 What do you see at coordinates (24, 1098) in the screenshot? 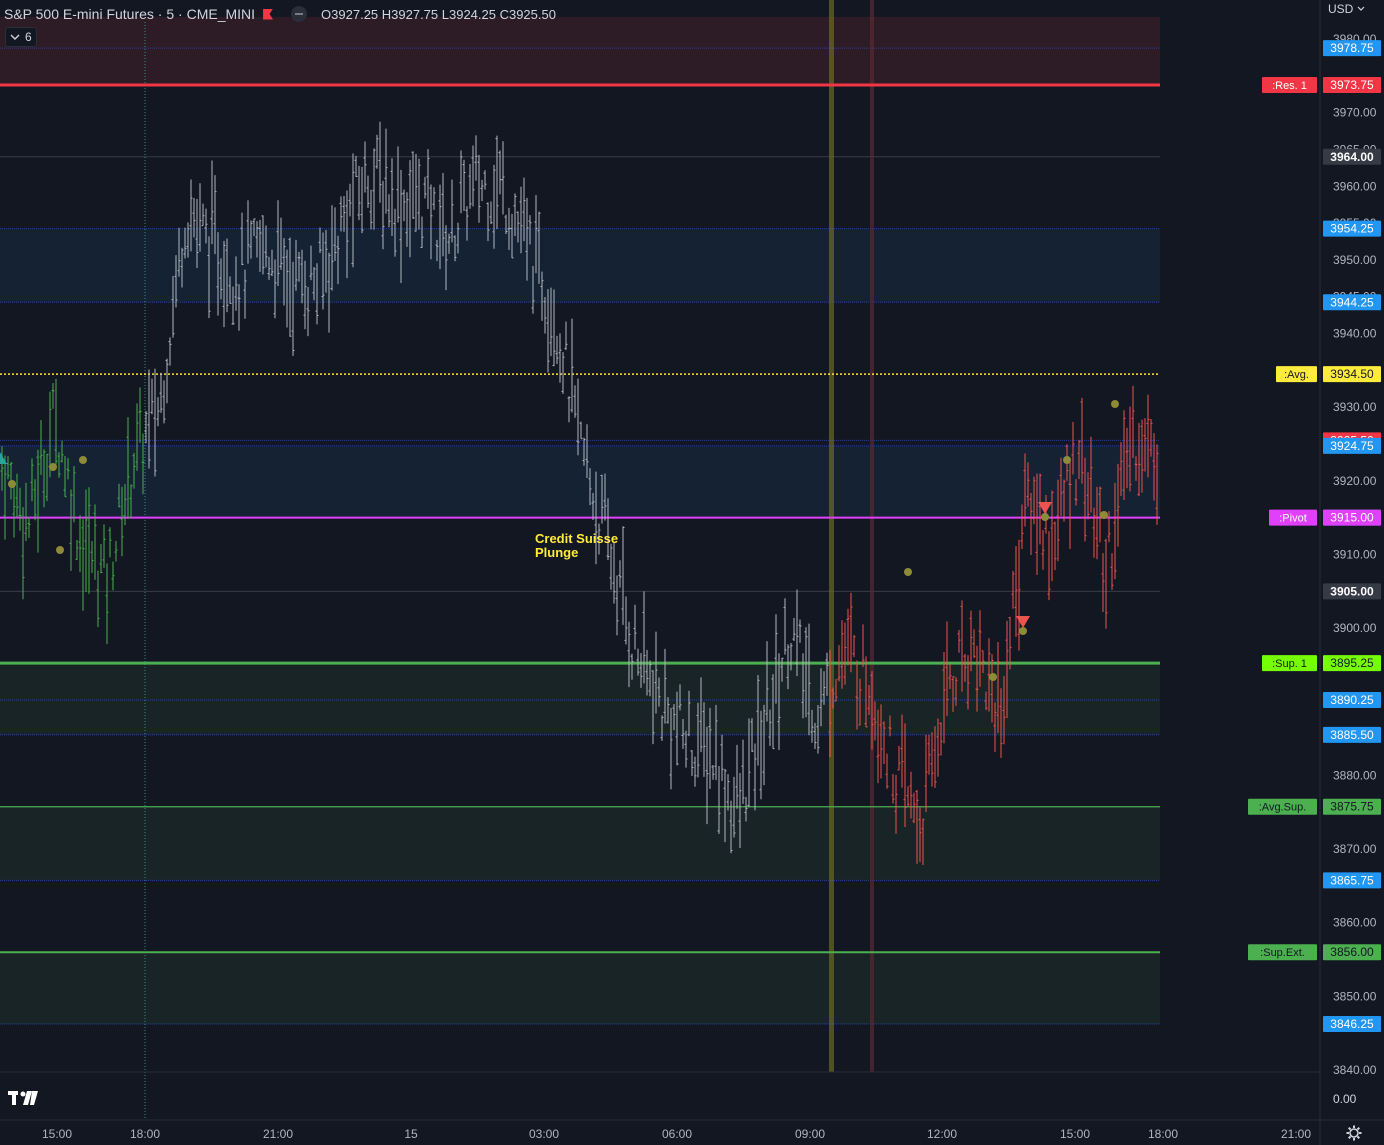
I see `tradingview-logo-icon` at bounding box center [24, 1098].